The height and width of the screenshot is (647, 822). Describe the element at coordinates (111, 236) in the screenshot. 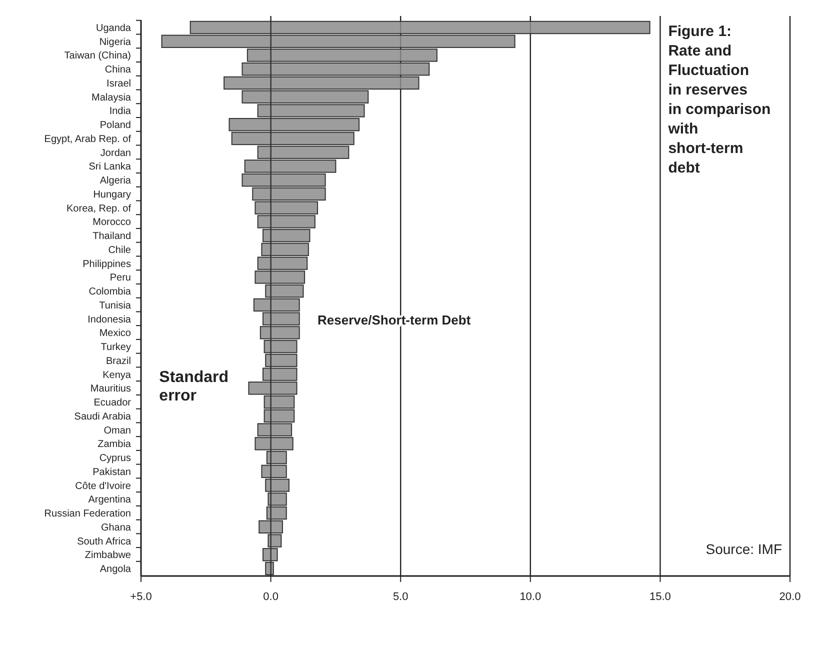

I see `y-tick-label: Thailand` at that location.